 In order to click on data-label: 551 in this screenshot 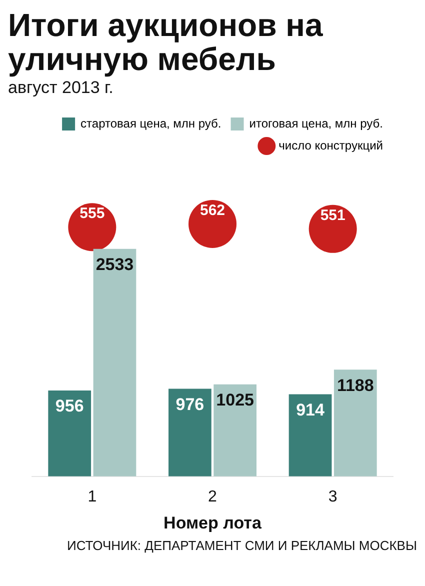, I will do `click(333, 215)`.